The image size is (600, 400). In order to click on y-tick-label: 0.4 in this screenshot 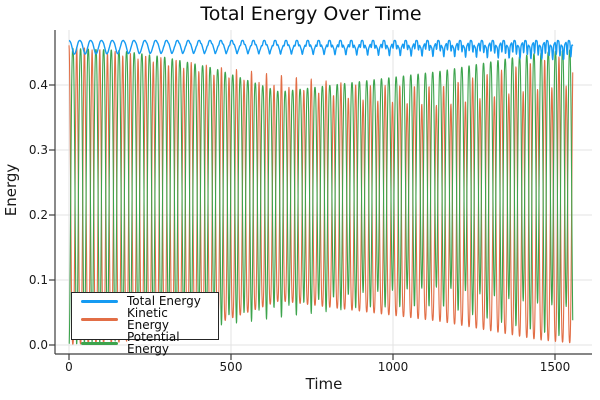, I will do `click(38, 85)`.